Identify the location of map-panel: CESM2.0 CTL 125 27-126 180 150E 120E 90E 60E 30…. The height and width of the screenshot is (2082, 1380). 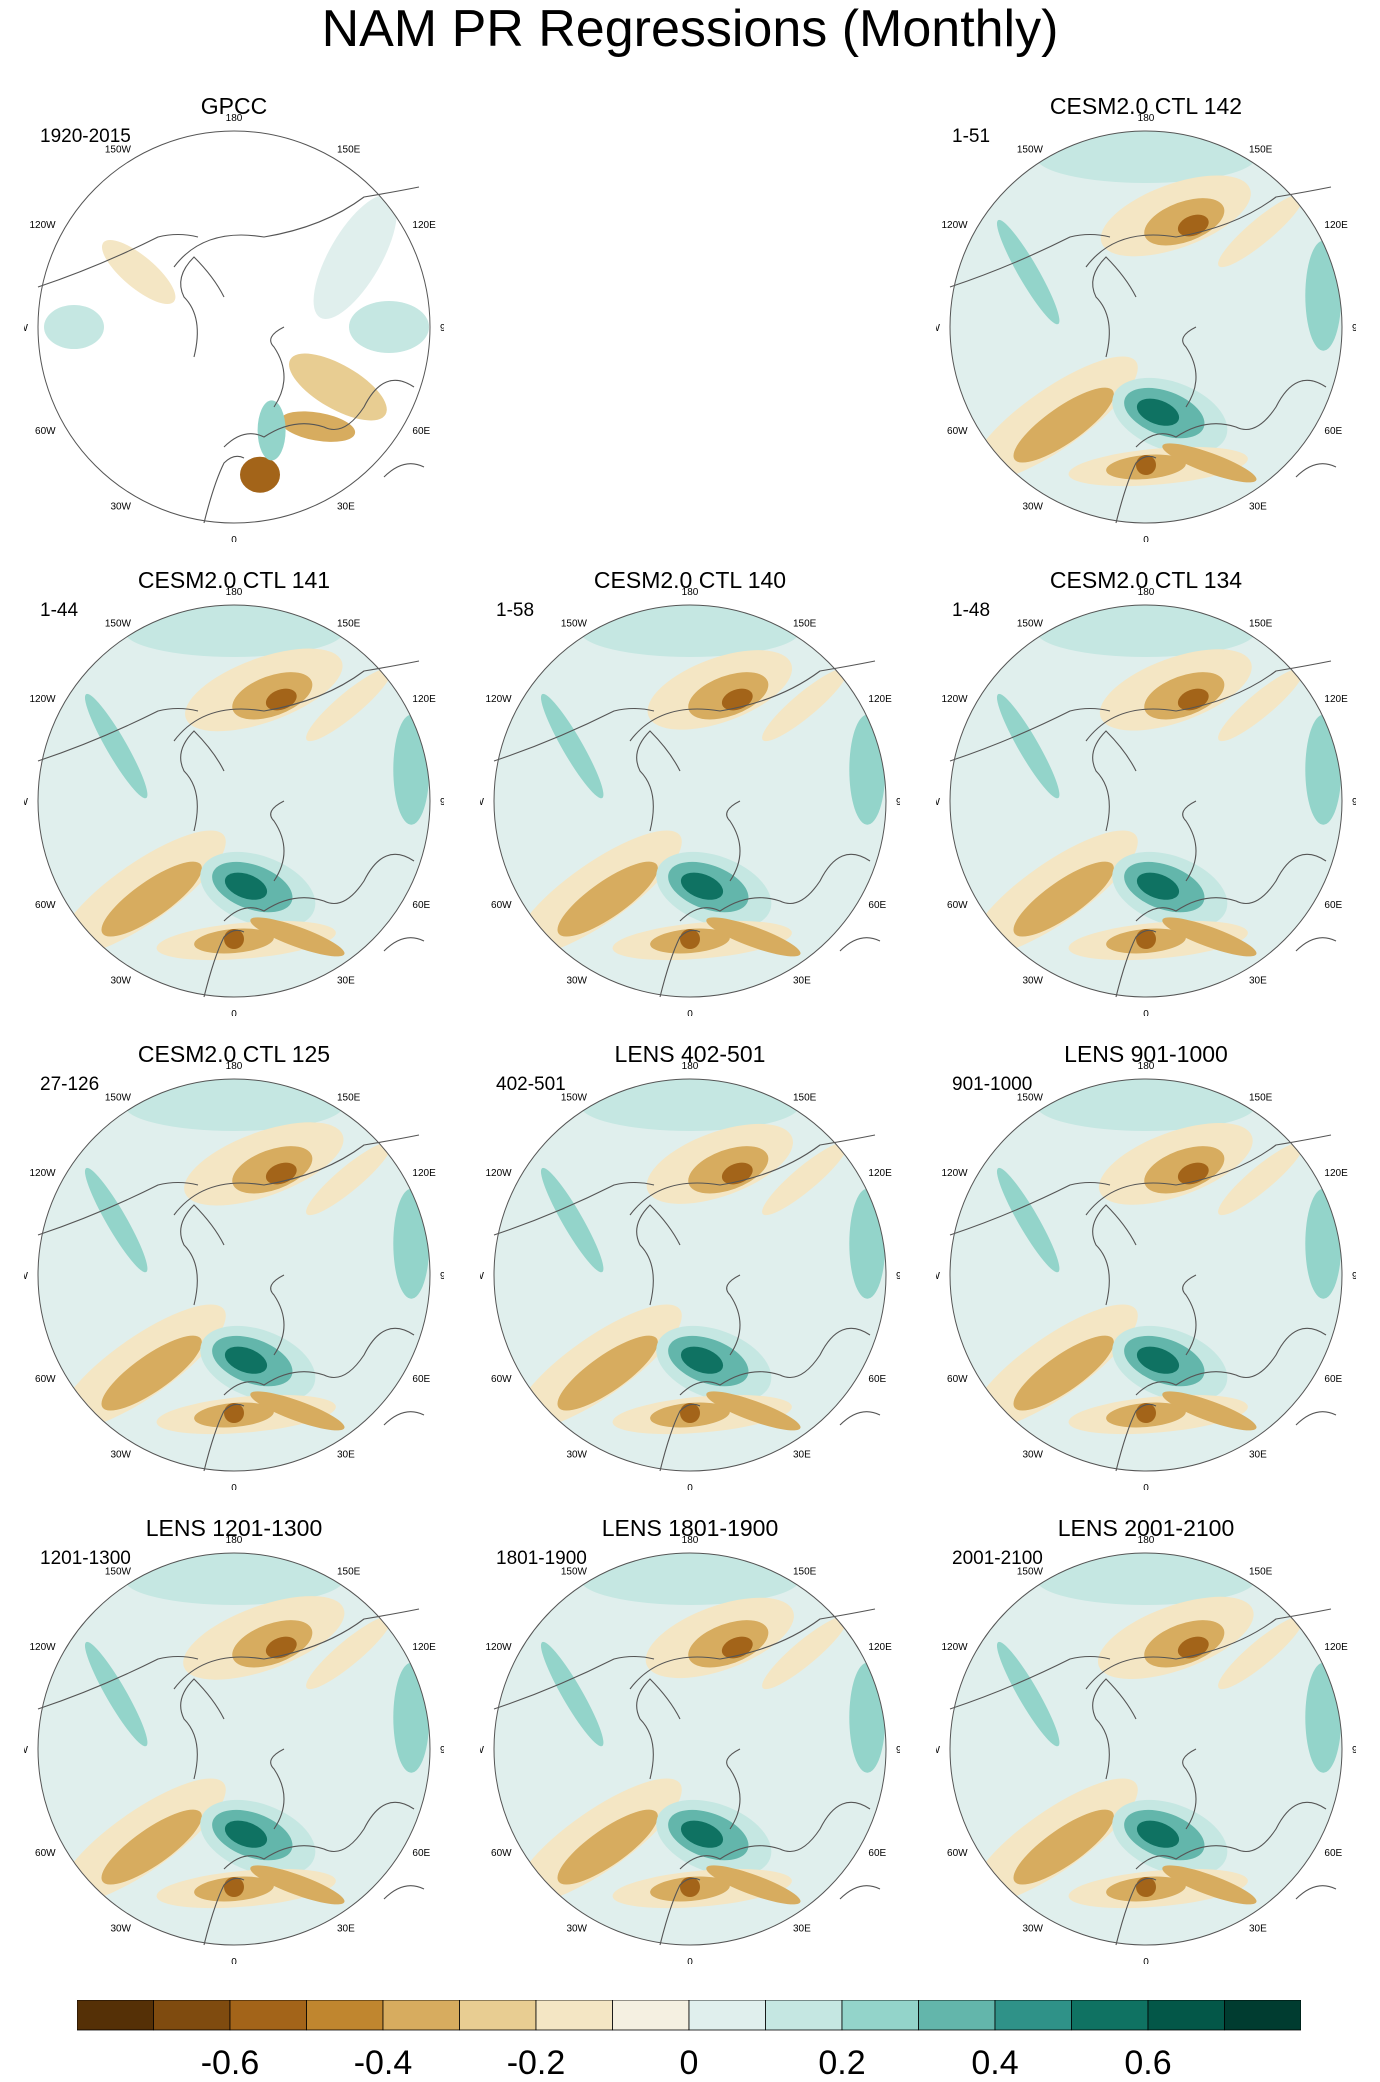
(234, 1265).